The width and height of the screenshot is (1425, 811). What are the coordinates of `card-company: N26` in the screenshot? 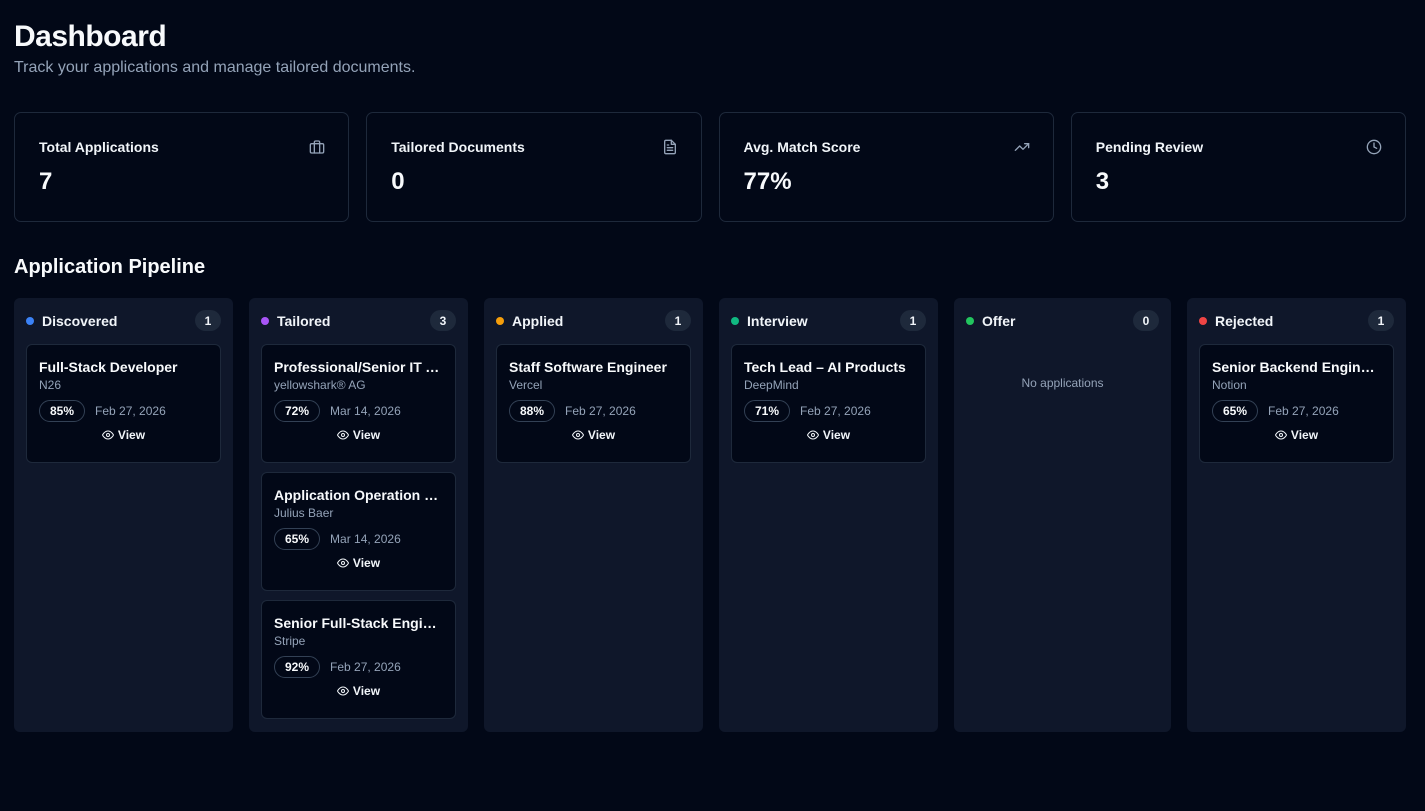 It's located at (50, 385).